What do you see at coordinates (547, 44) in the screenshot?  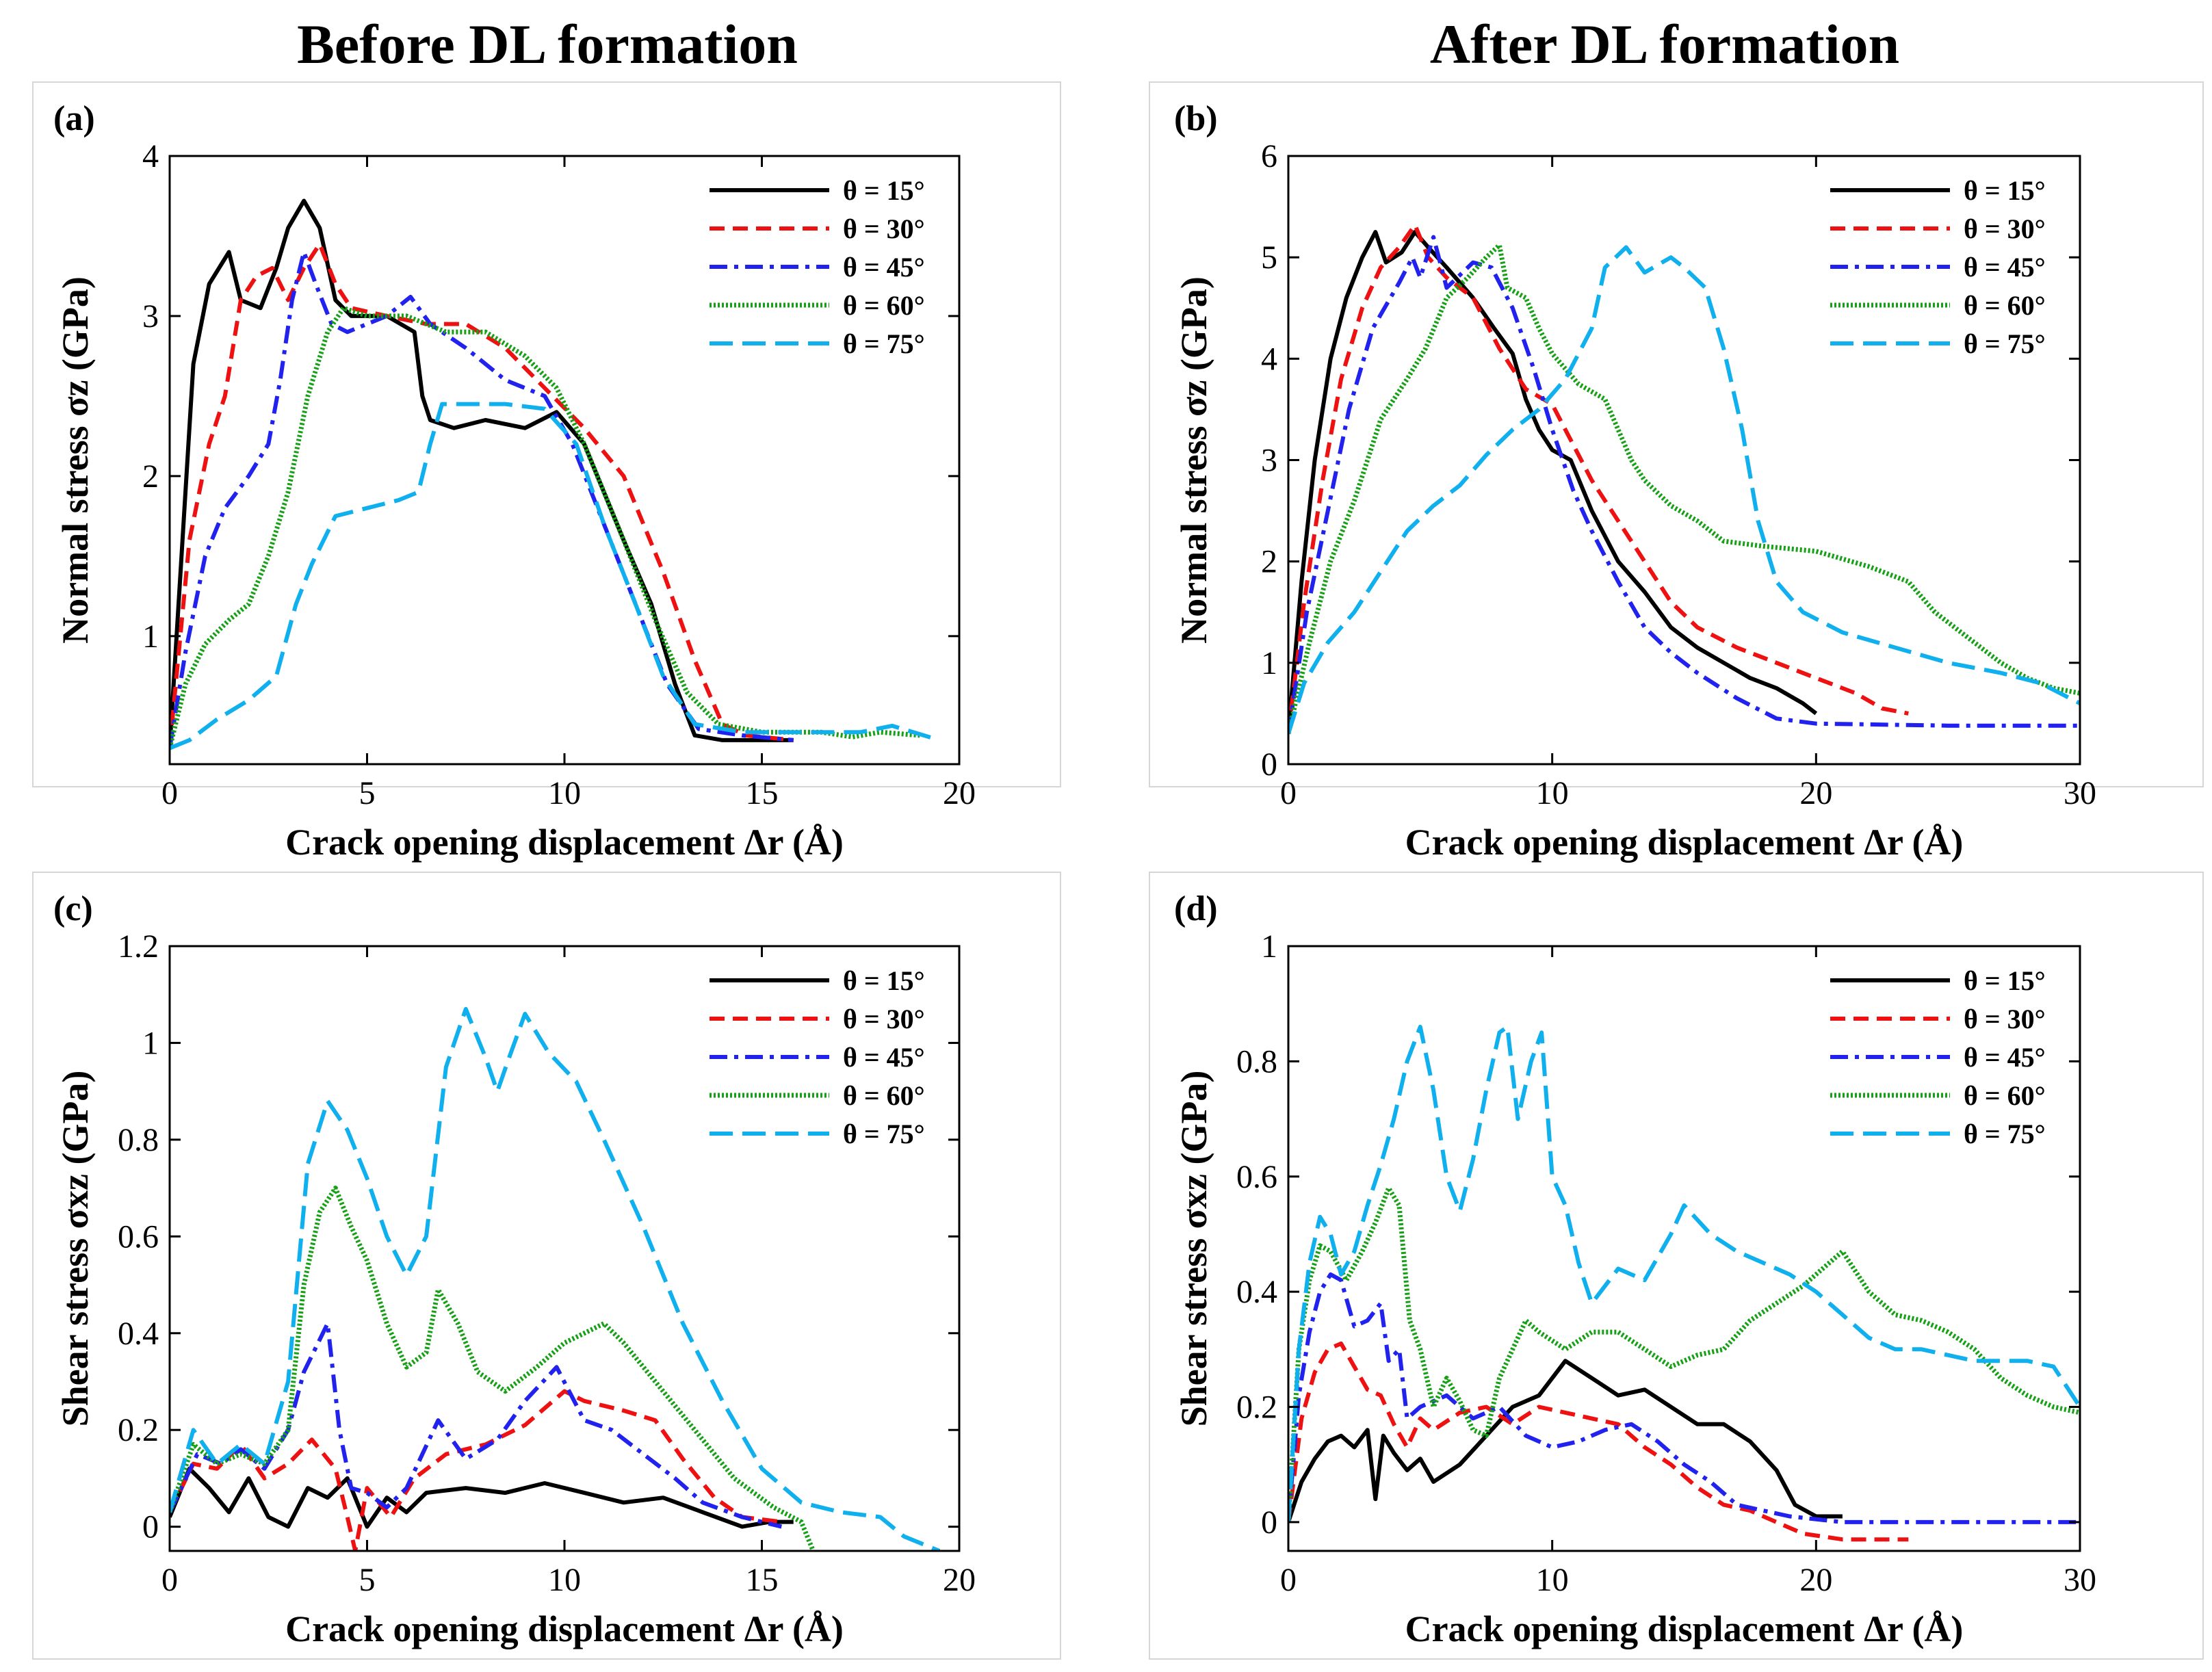 I see `column-header-before: Before DL formation` at bounding box center [547, 44].